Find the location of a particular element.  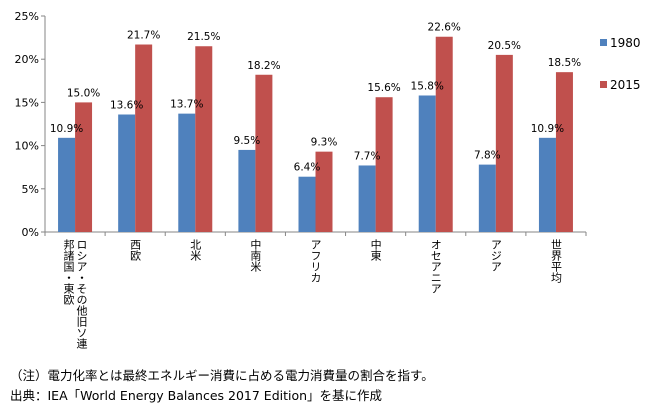

data-label: 13.6% is located at coordinates (126, 105).